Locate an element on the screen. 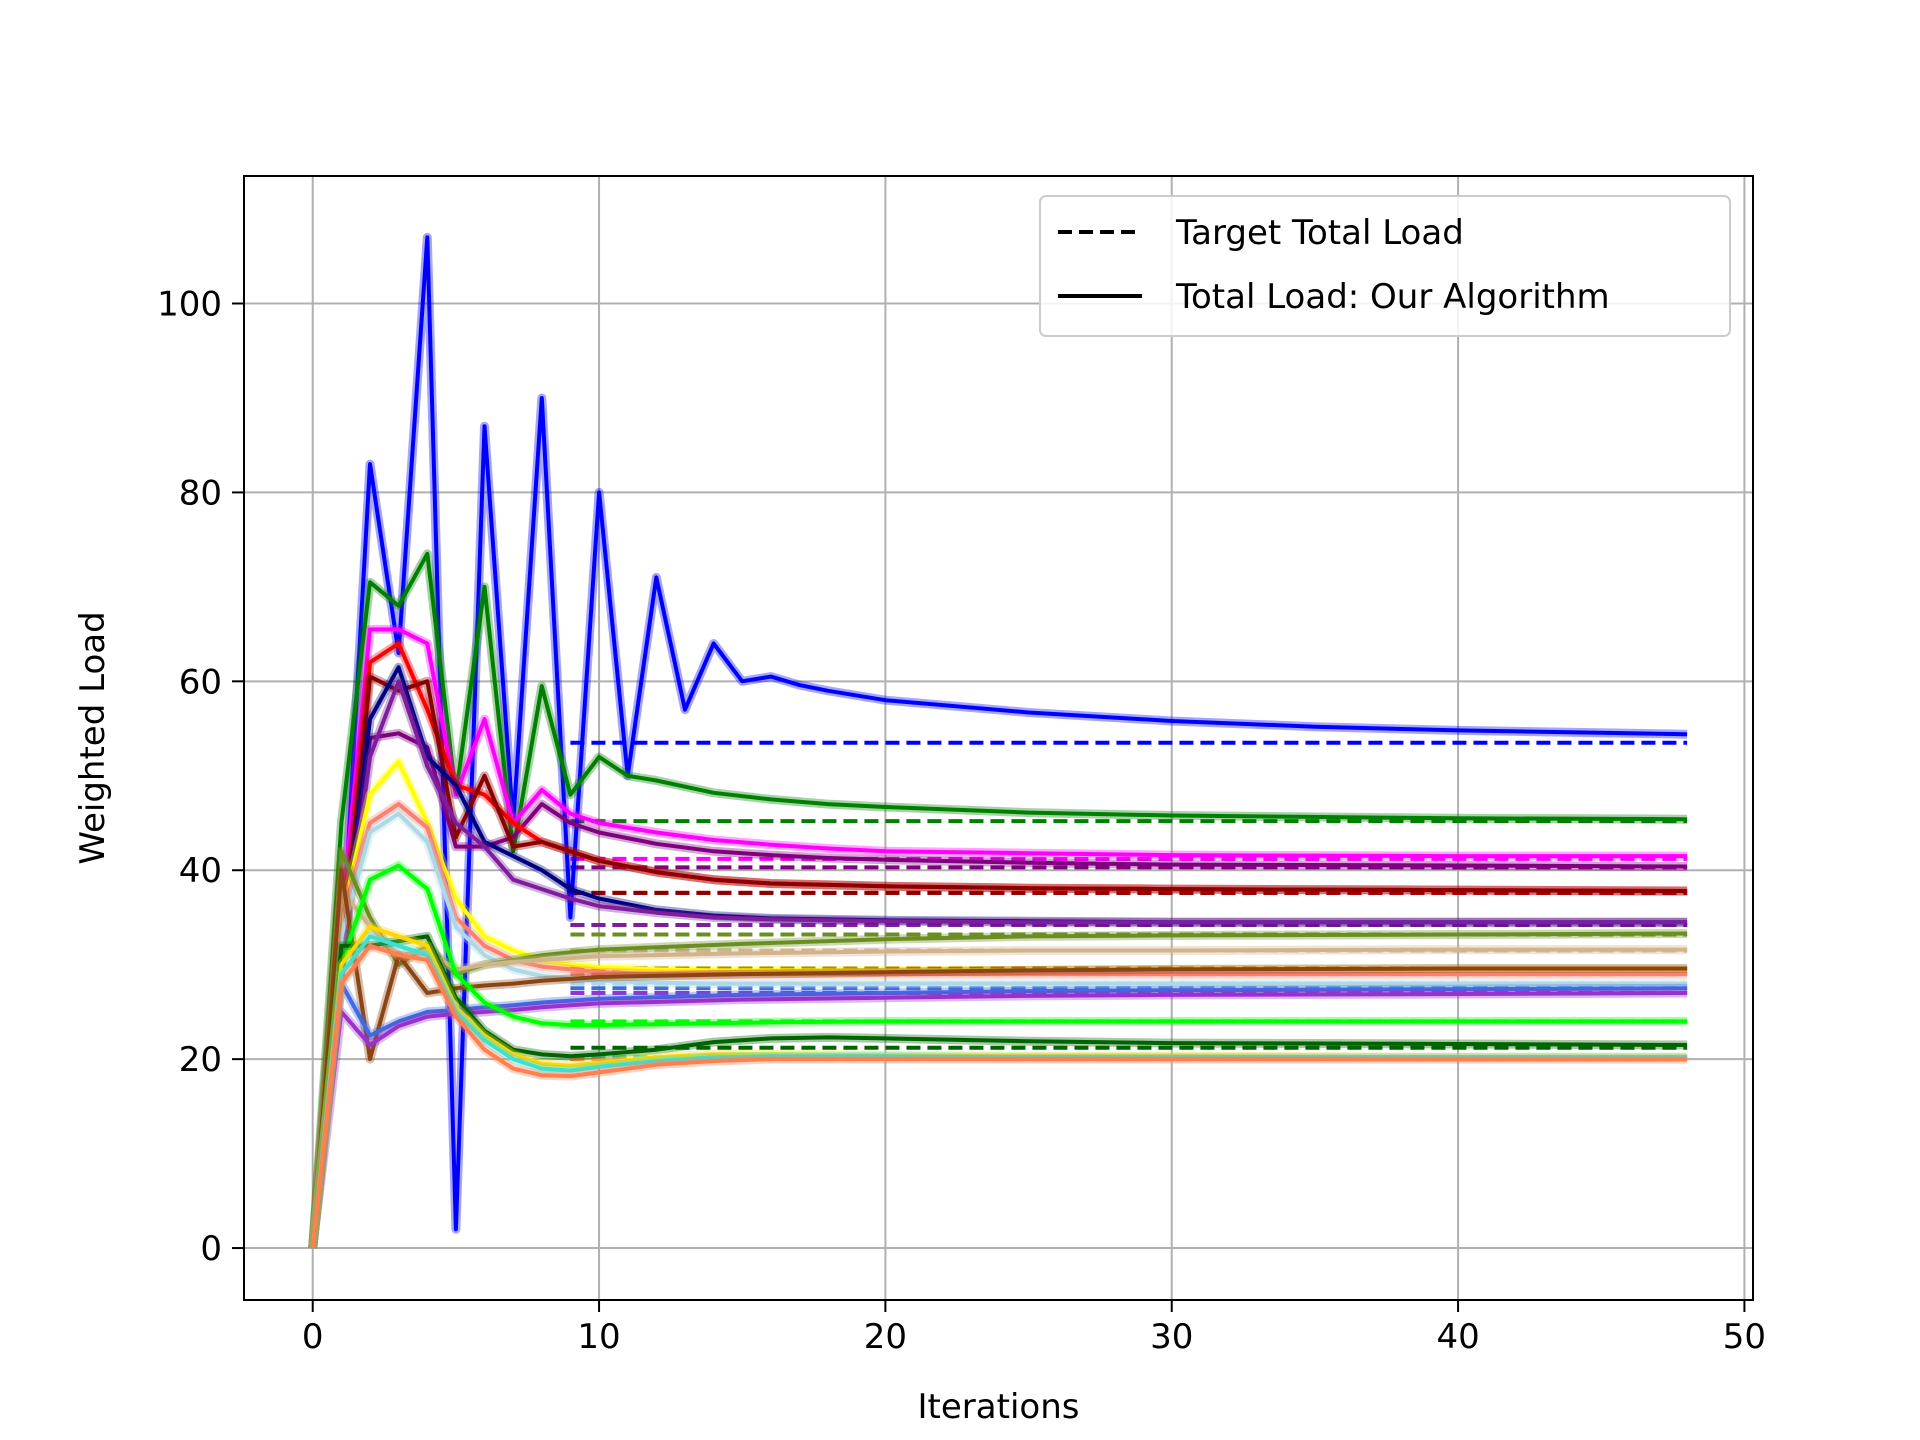 The width and height of the screenshot is (1920, 1440). y-ticks: 0 20 40 60 80 100 is located at coordinates (200, 777).